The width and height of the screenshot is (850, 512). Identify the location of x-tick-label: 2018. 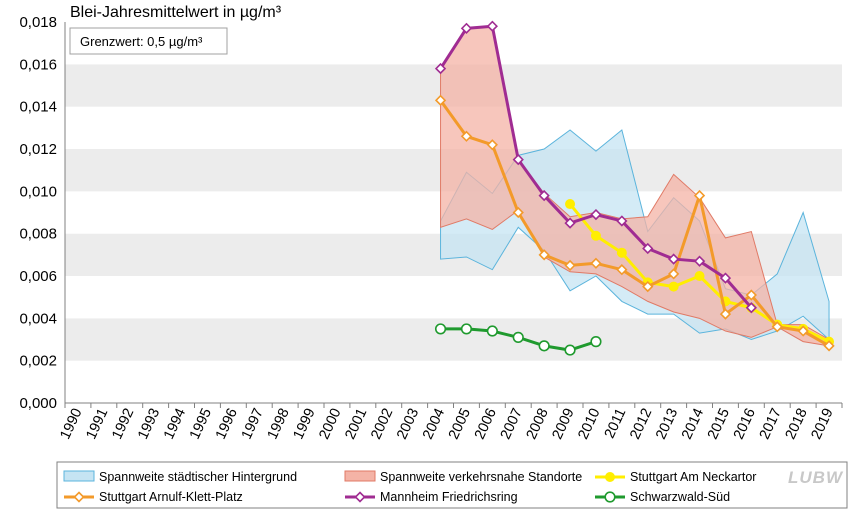
(797, 424).